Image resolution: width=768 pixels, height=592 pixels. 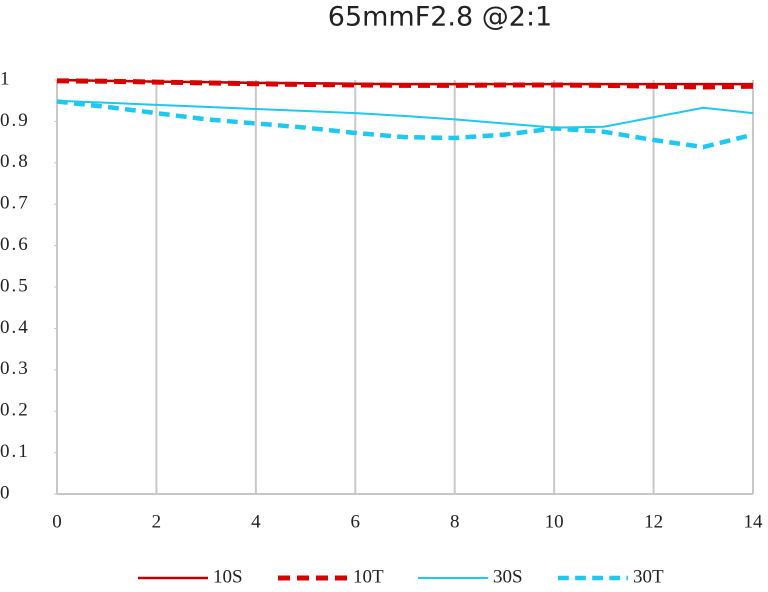 What do you see at coordinates (15, 244) in the screenshot?
I see `y-tick-label: 0.6` at bounding box center [15, 244].